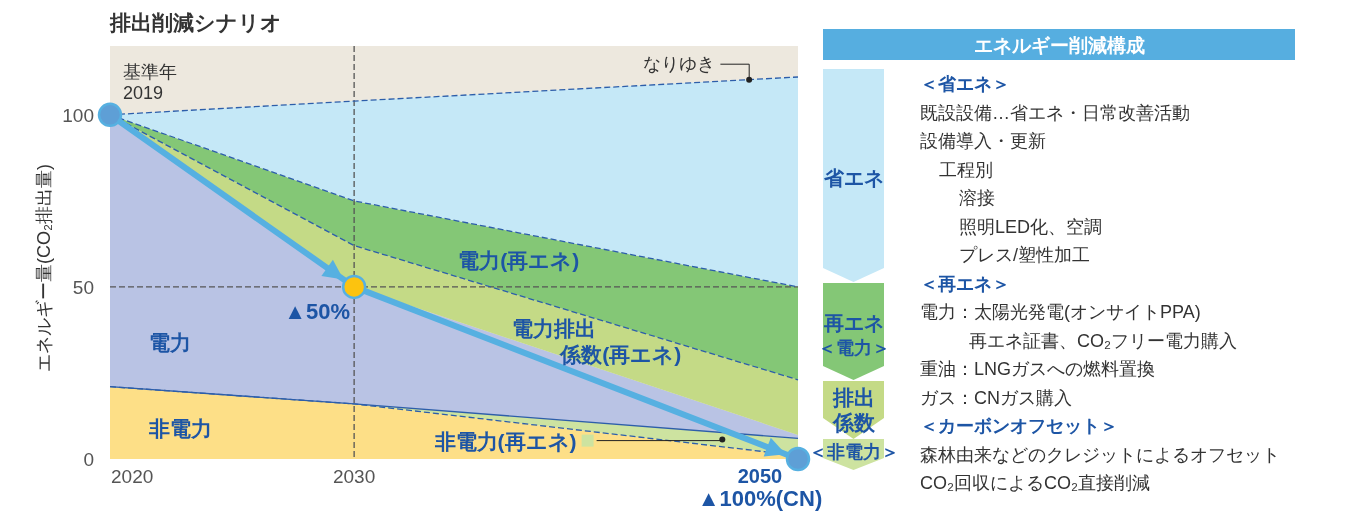  I want to click on text: ＜非電力＞, so click(853, 452).